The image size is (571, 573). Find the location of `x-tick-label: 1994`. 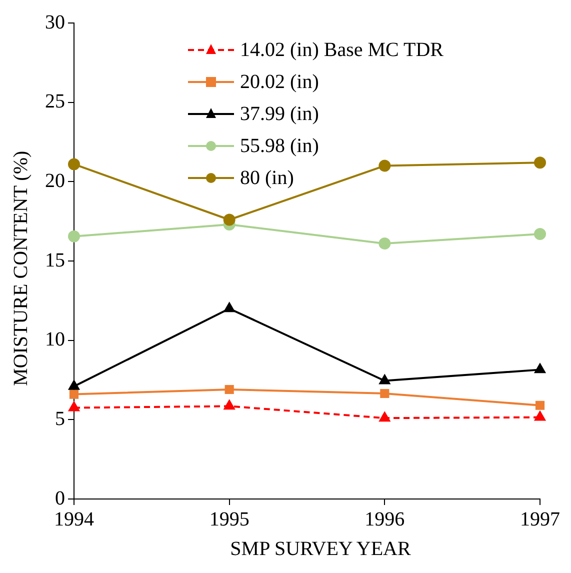

x-tick-label: 1994 is located at coordinates (74, 519).